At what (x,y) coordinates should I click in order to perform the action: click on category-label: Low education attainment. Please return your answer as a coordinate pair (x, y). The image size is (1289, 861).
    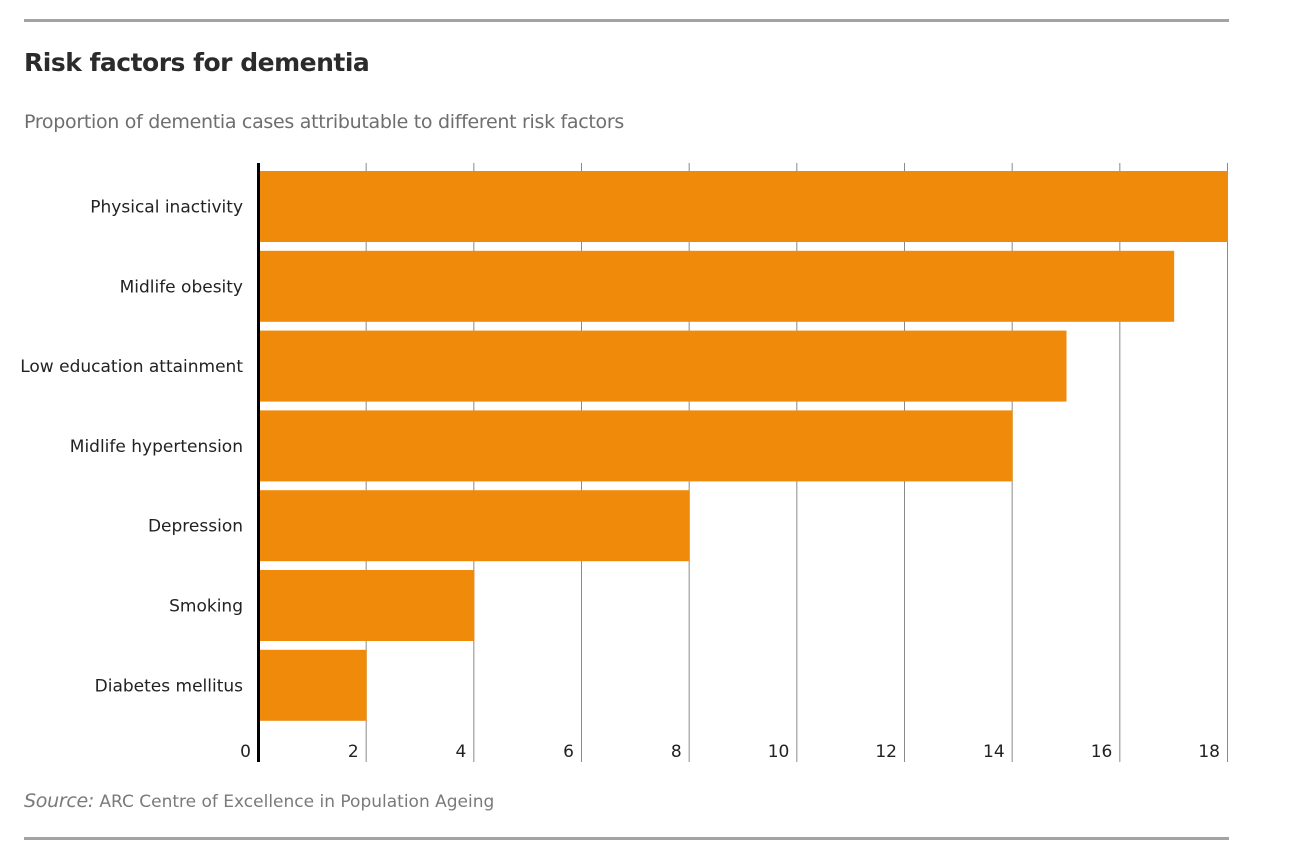
    Looking at the image, I should click on (131, 367).